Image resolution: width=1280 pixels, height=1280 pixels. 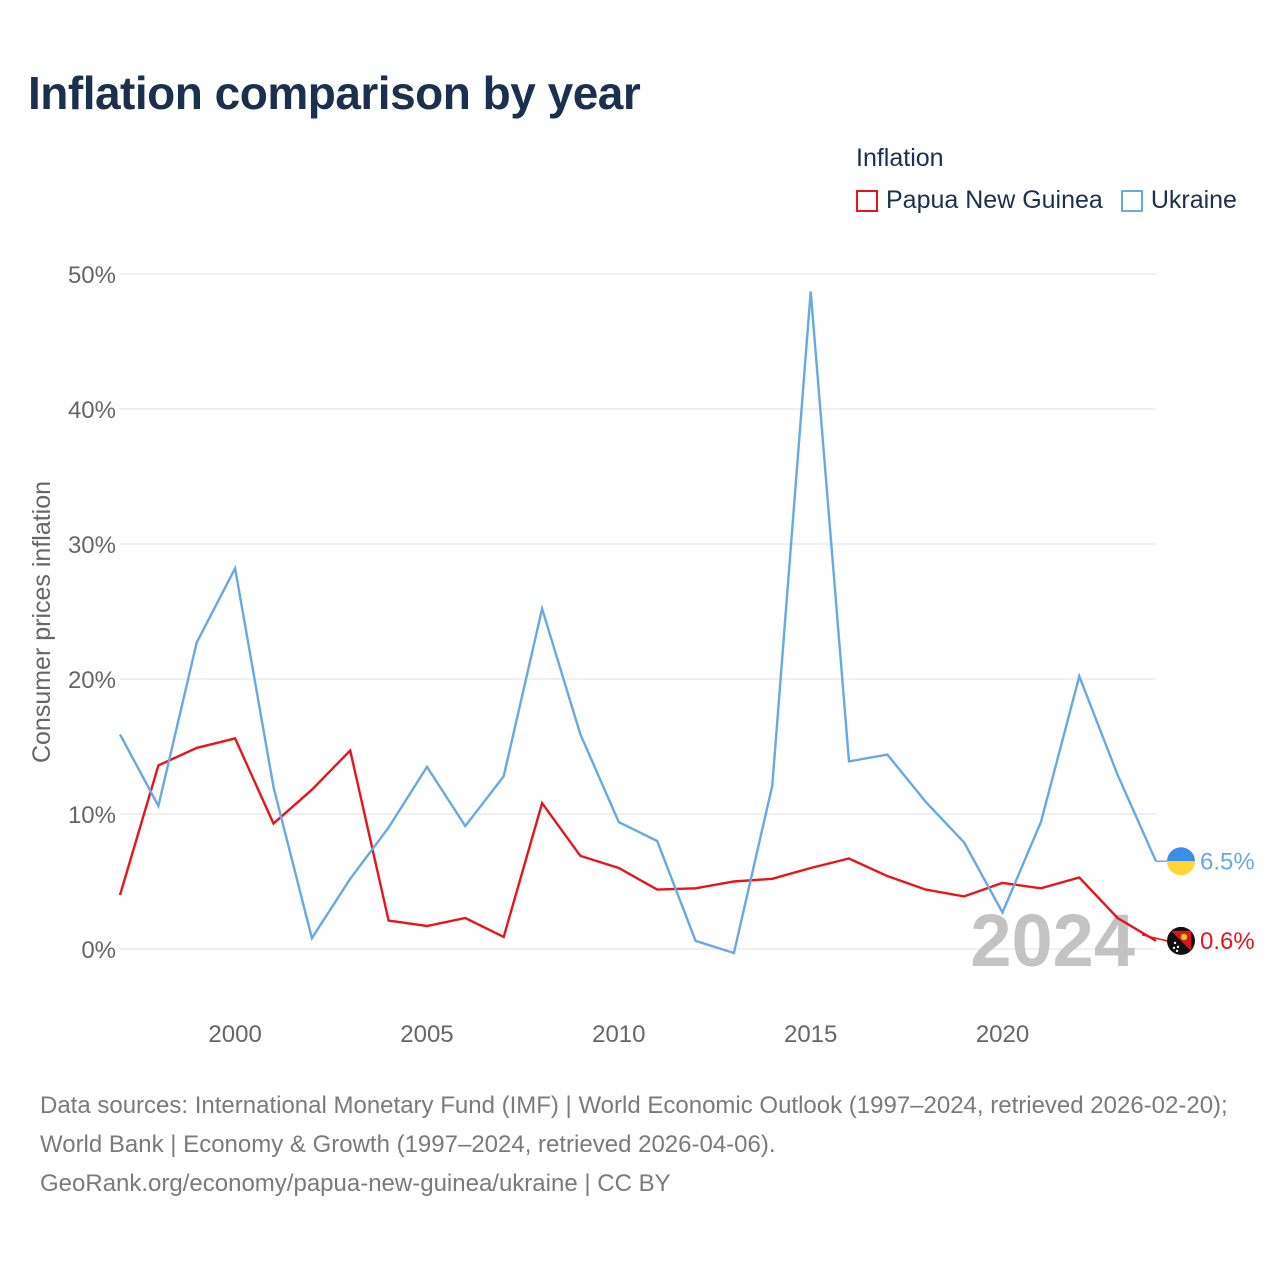 What do you see at coordinates (1227, 861) in the screenshot?
I see `end-label-ukraine: 6.5%` at bounding box center [1227, 861].